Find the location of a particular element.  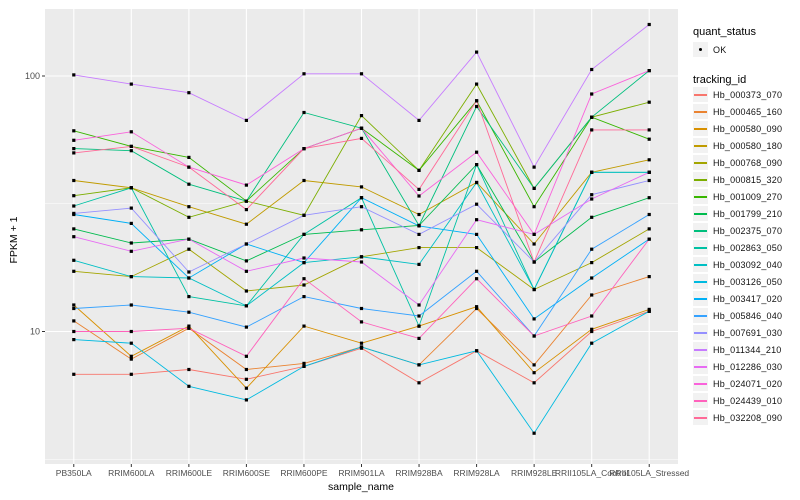

legend-item-label: Hb_003126_050 is located at coordinates (748, 281).